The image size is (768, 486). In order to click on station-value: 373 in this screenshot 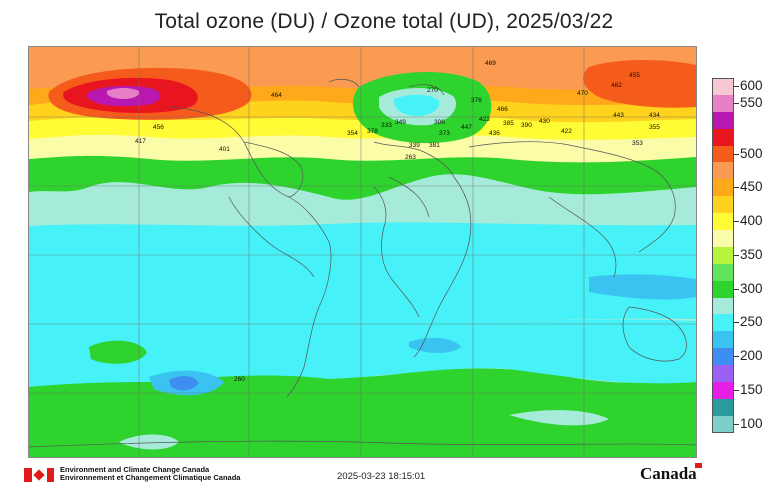, I will do `click(444, 133)`.